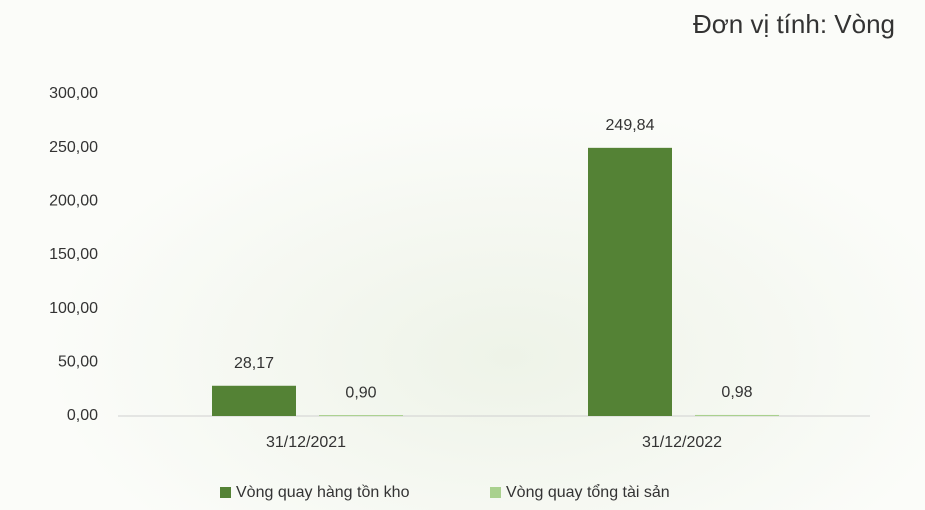  What do you see at coordinates (73, 254) in the screenshot?
I see `y-tick-label: 150,00` at bounding box center [73, 254].